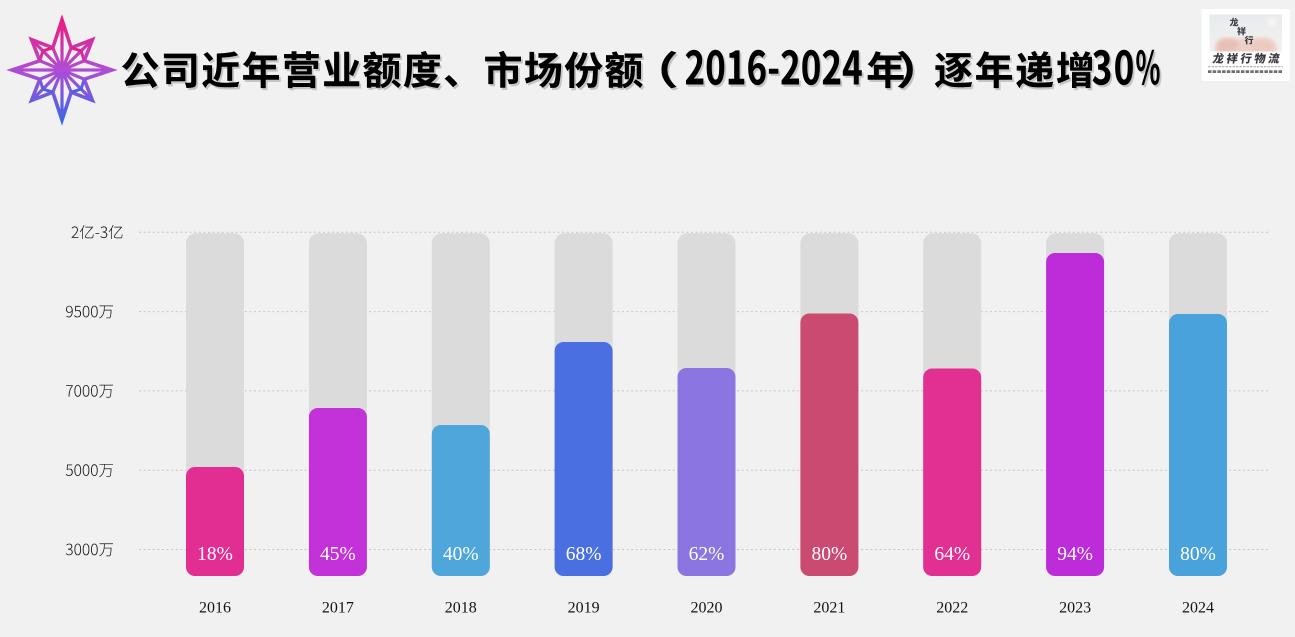  What do you see at coordinates (1075, 608) in the screenshot?
I see `svg-text: 2023` at bounding box center [1075, 608].